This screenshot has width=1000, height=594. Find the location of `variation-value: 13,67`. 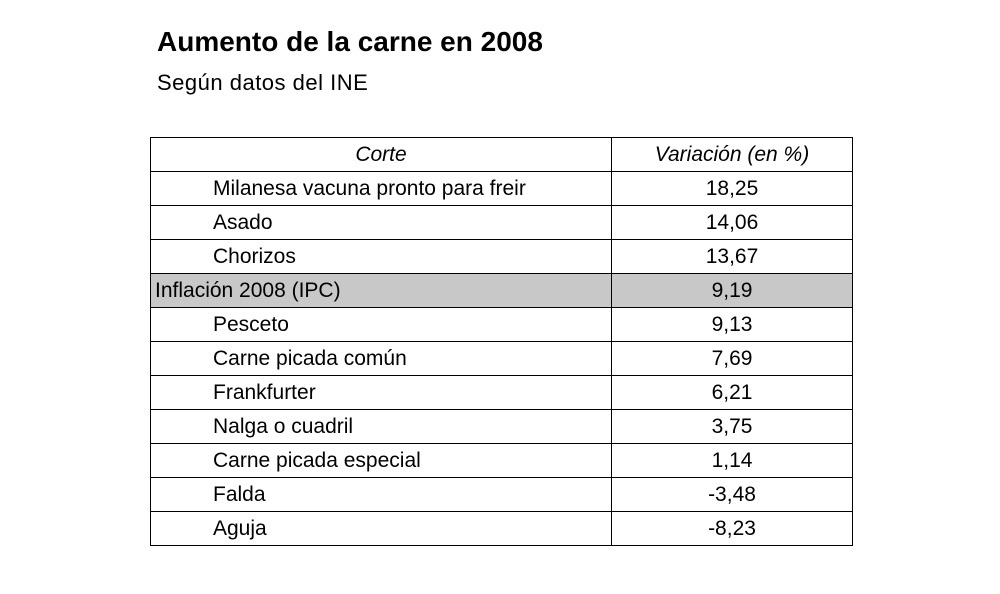

variation-value: 13,67 is located at coordinates (732, 256).